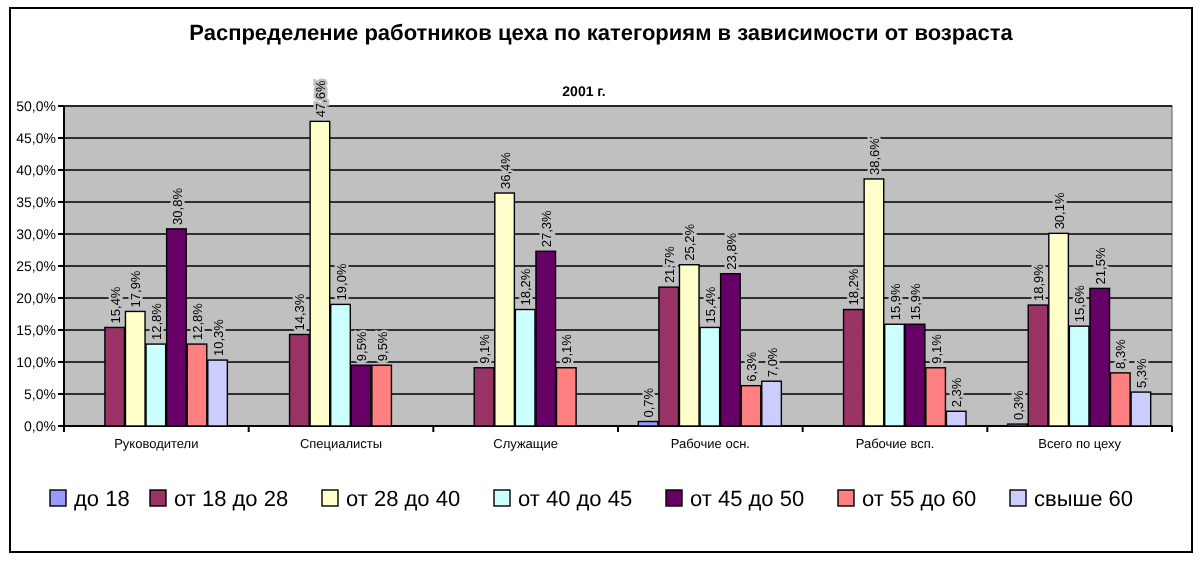 Image resolution: width=1202 pixels, height=566 pixels. Describe the element at coordinates (102, 500) in the screenshot. I see `legend-label: до 18` at that location.